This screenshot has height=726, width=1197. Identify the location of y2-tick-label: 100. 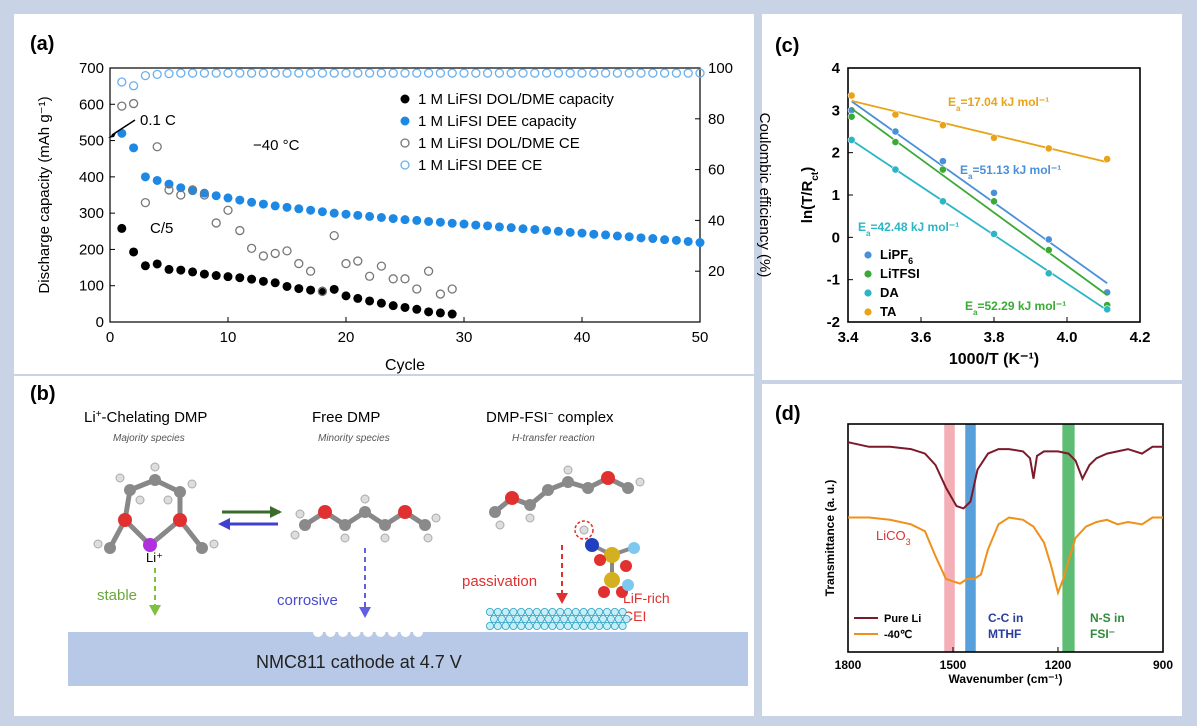
(720, 68).